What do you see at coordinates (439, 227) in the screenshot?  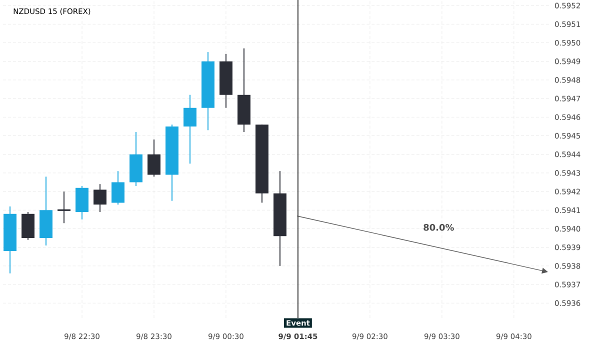 I see `annotation: 80.0%` at bounding box center [439, 227].